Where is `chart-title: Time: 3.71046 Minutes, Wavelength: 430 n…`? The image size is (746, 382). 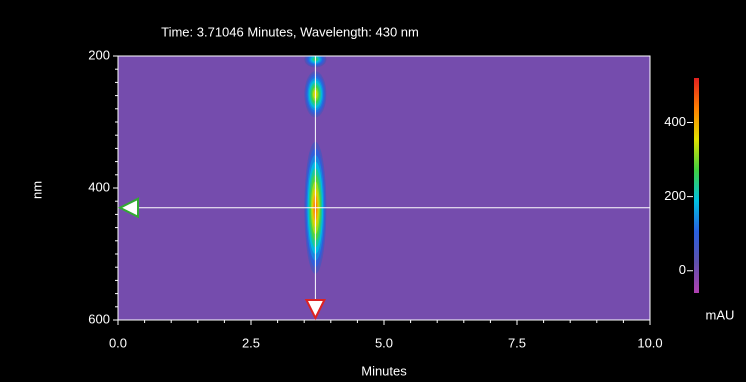 chart-title: Time: 3.71046 Minutes, Wavelength: 430 n… is located at coordinates (290, 31).